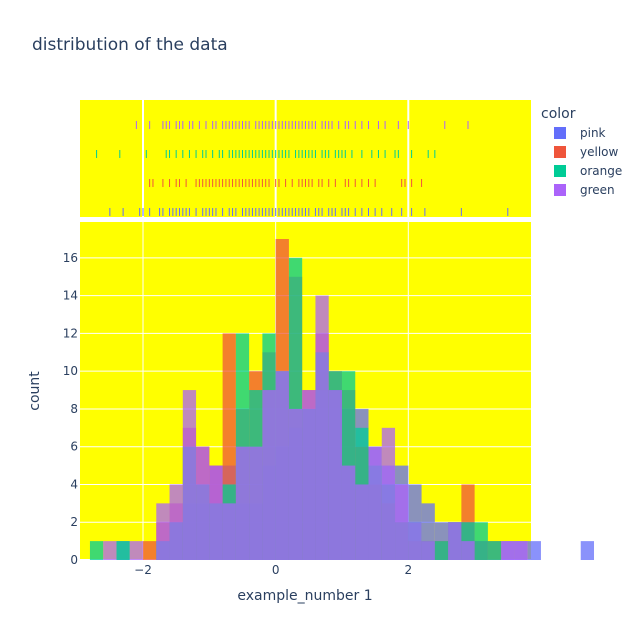 The height and width of the screenshot is (640, 640). What do you see at coordinates (35, 391) in the screenshot?
I see `y-axis-title: count` at bounding box center [35, 391].